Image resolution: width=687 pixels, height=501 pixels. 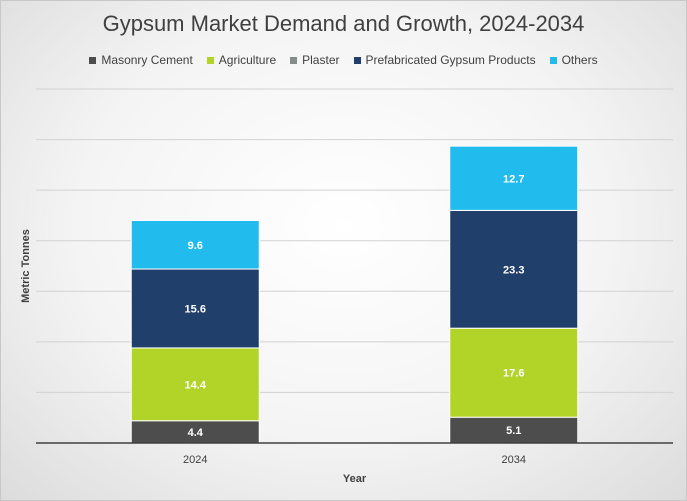 What do you see at coordinates (355, 479) in the screenshot?
I see `x-axis-title: Year` at bounding box center [355, 479].